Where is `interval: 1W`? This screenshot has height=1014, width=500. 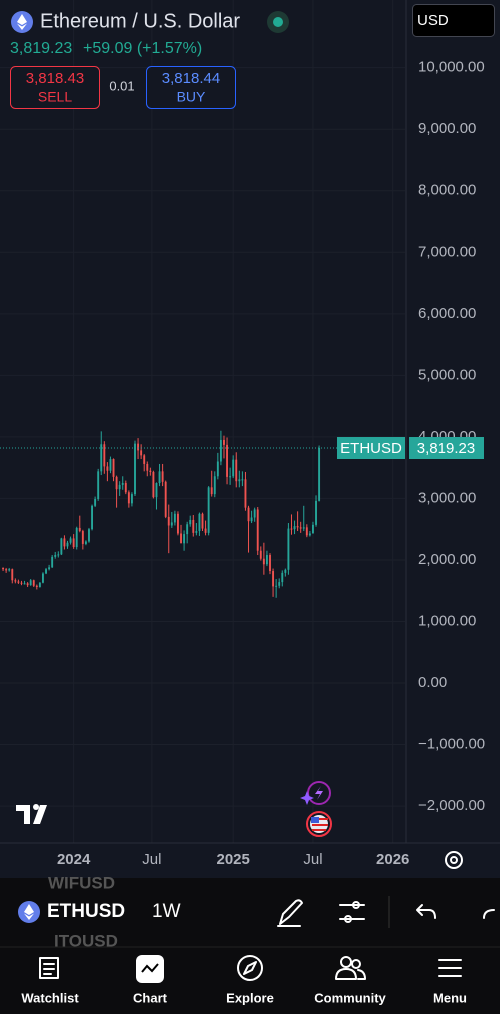
interval: 1W is located at coordinates (166, 911).